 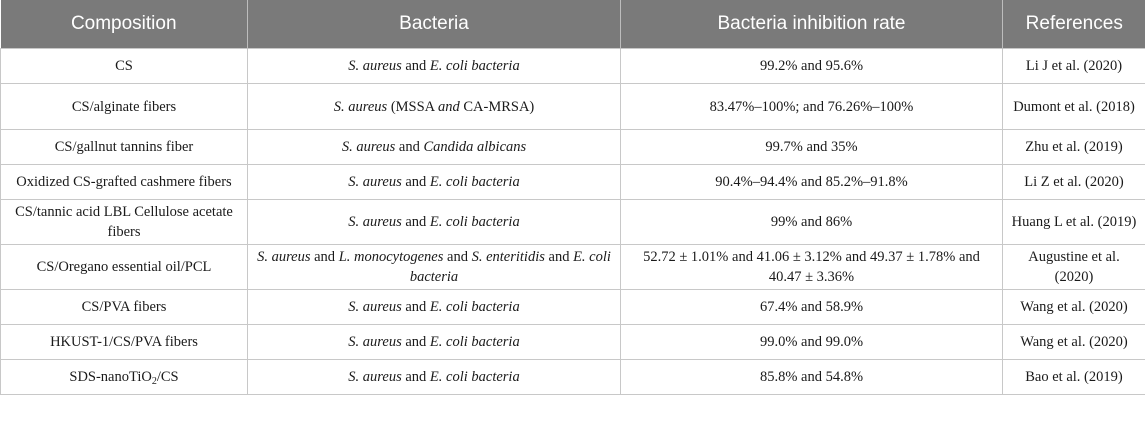 What do you see at coordinates (124, 106) in the screenshot?
I see `composition-cell: CS/alginate fibers` at bounding box center [124, 106].